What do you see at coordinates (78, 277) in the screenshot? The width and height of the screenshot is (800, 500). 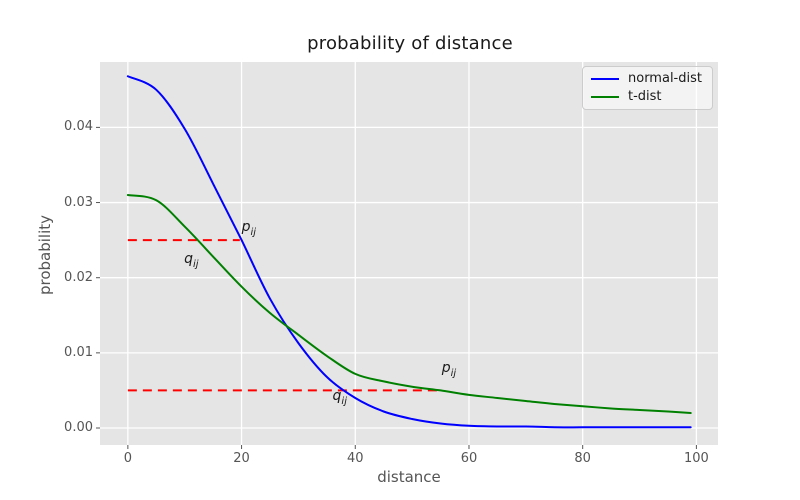 I see `y-tick-label: 0.02` at bounding box center [78, 277].